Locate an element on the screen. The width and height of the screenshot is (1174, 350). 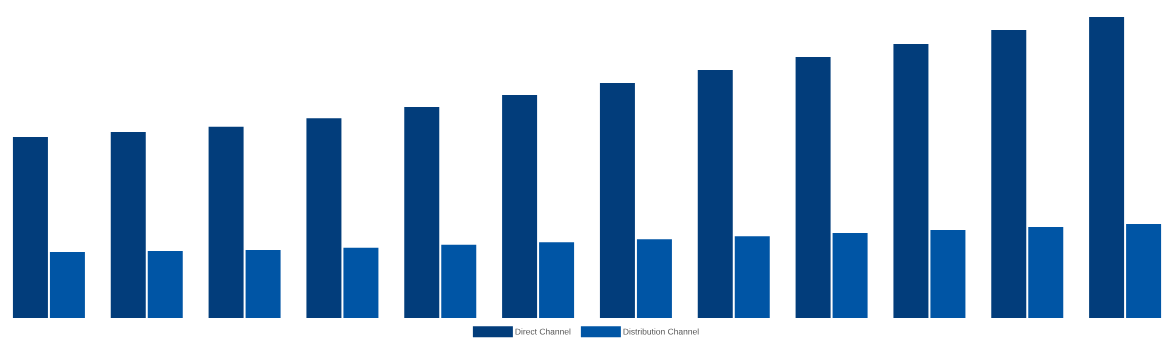
legend-label: Distribution Channel is located at coordinates (661, 331).